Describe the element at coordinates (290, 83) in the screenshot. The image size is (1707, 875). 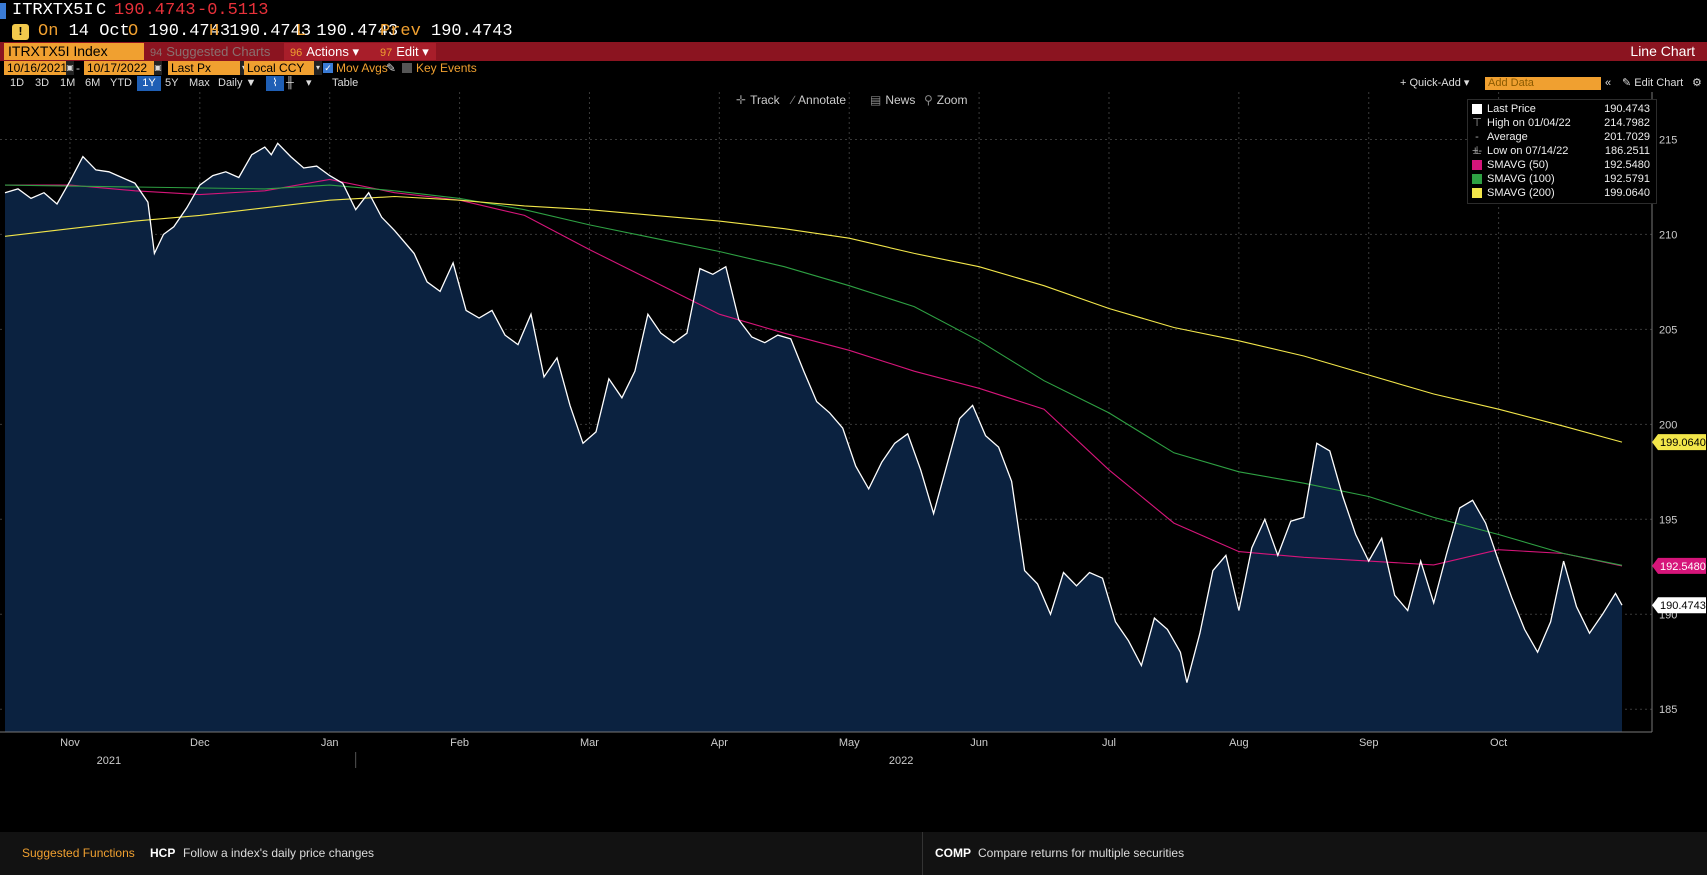
I see `candle-style-icon: ╫` at that location.